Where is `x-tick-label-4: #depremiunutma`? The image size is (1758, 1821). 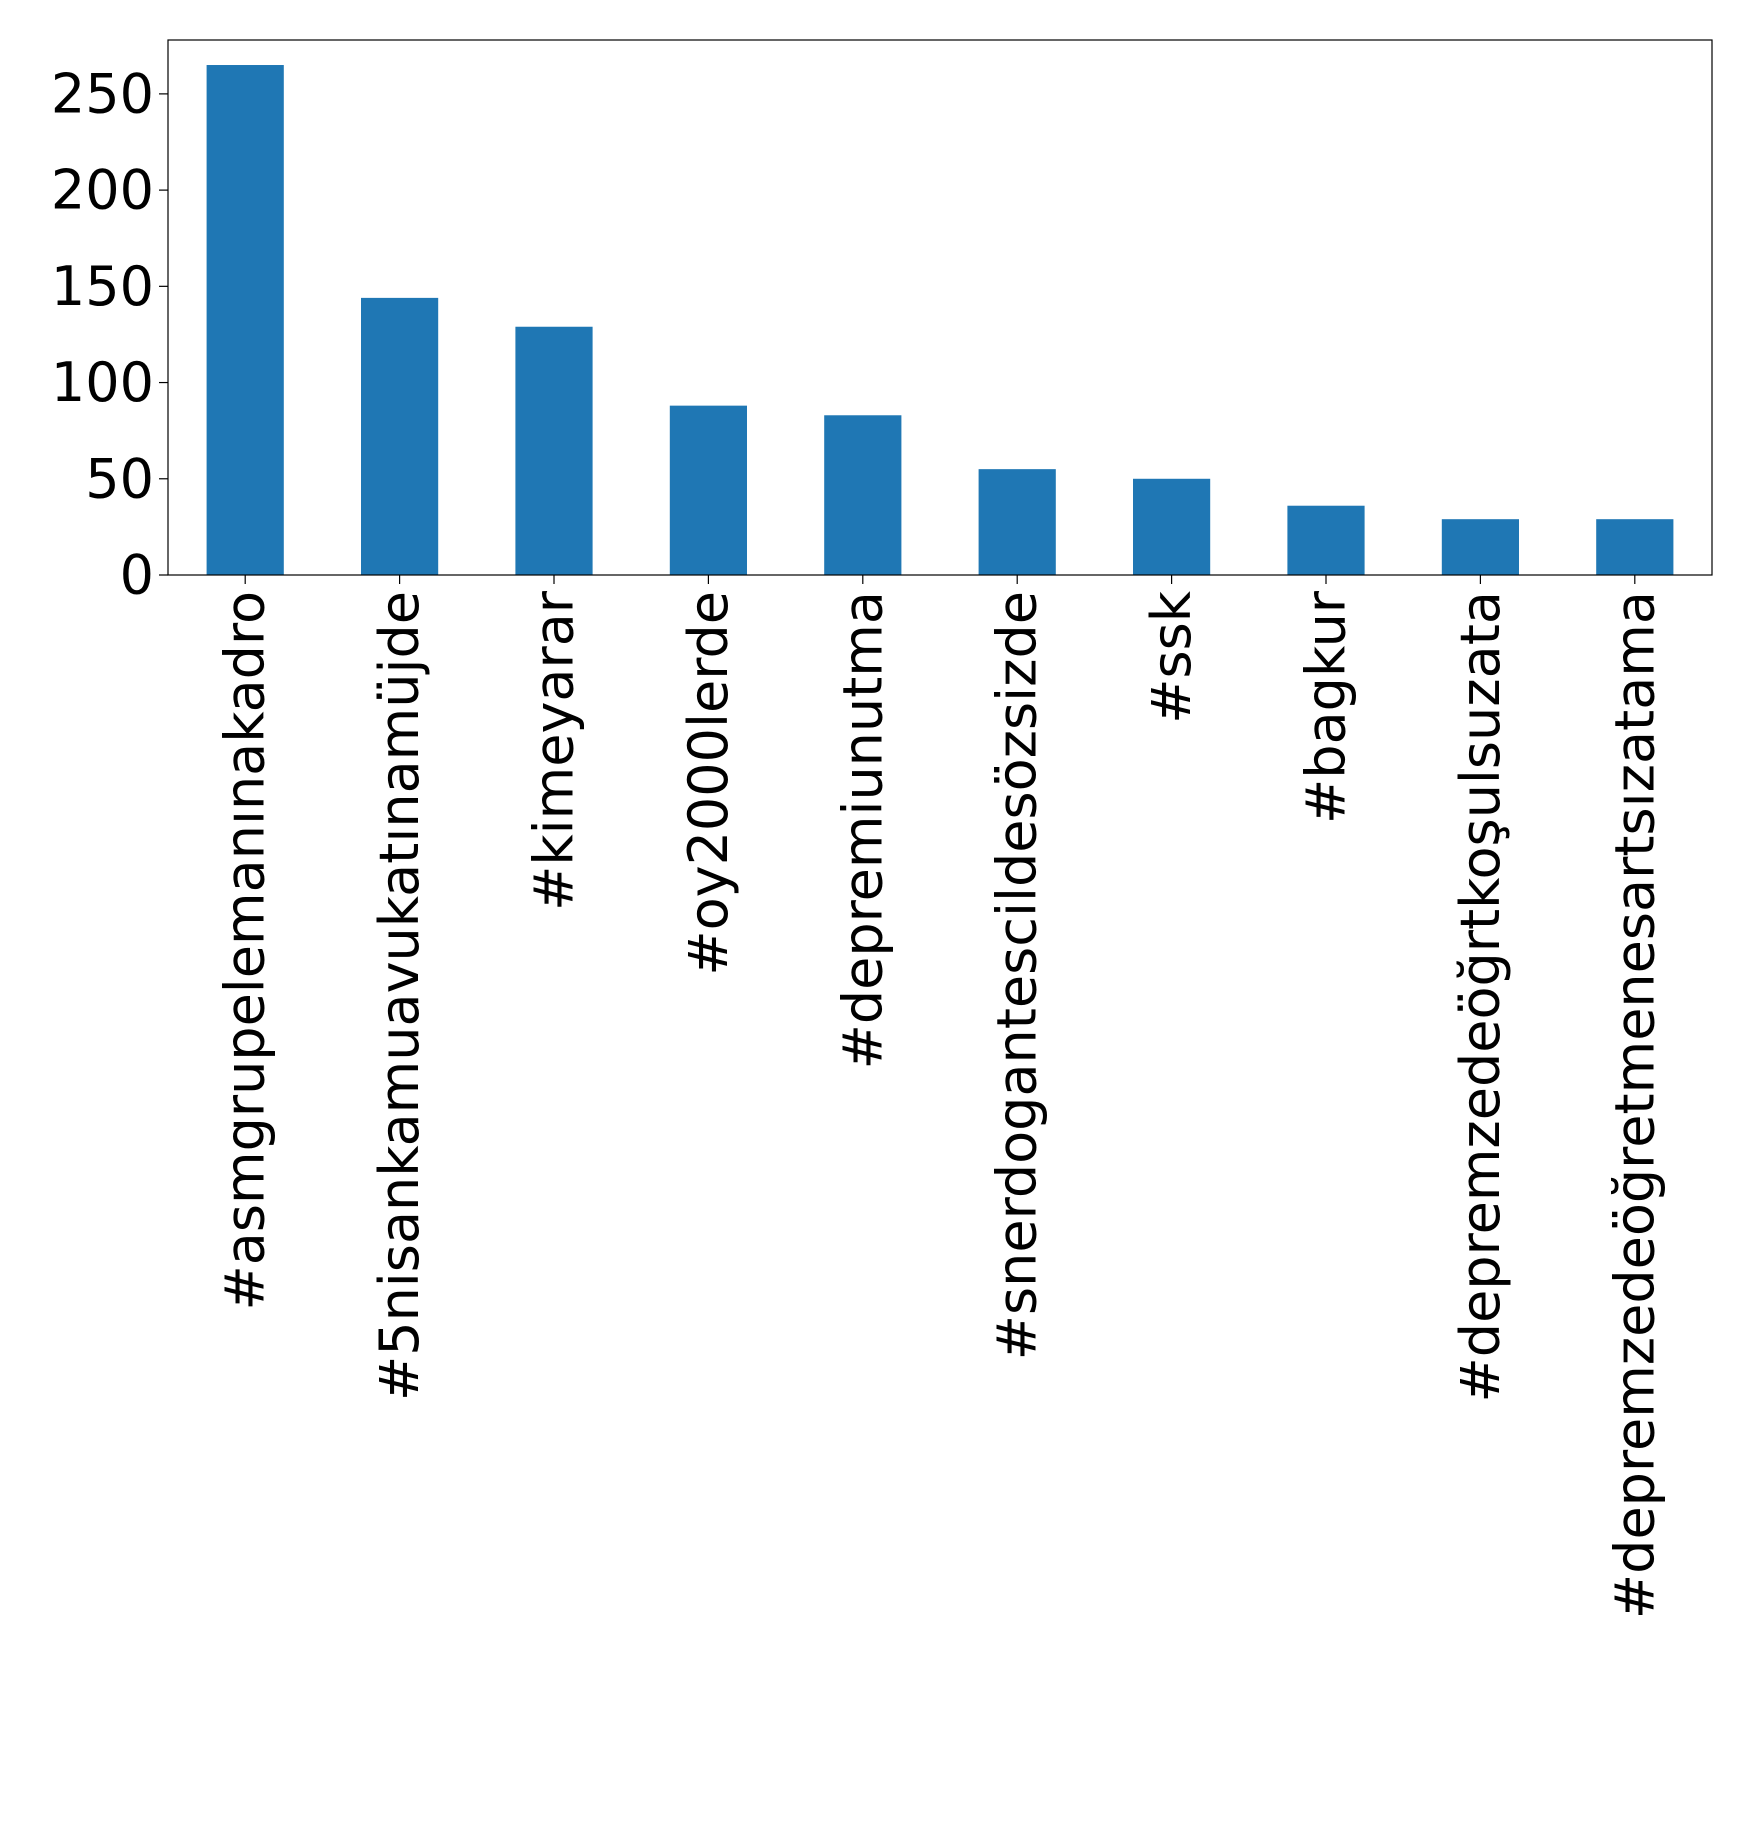
x-tick-label-4: #depremiunutma is located at coordinates (862, 830).